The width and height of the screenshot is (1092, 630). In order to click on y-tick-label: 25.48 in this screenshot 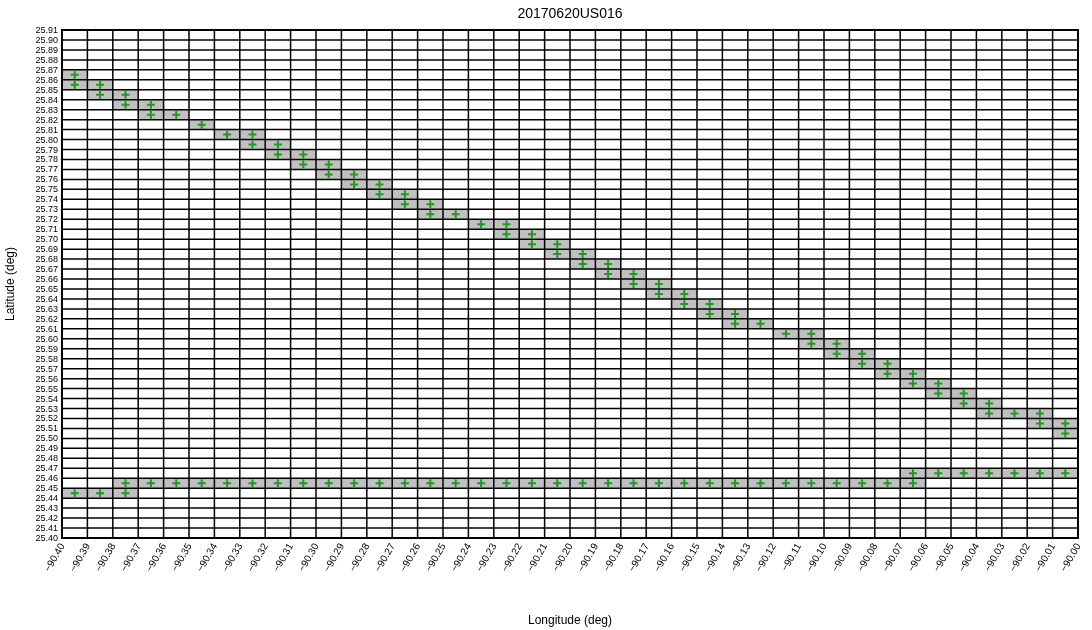, I will do `click(46, 458)`.